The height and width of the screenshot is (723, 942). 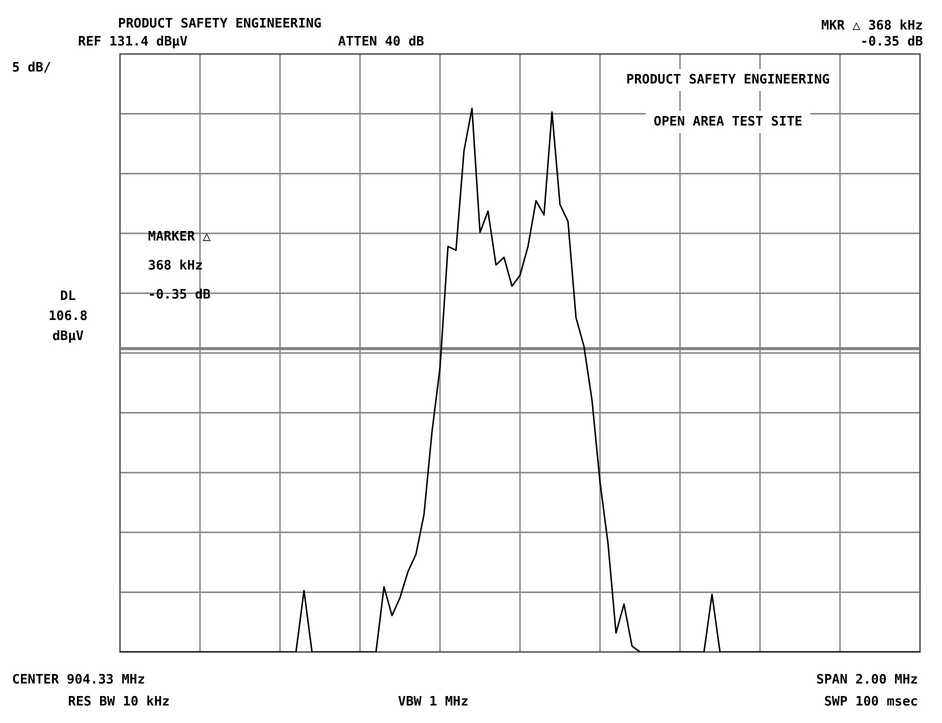 I want to click on annotation: 368 kHz, so click(x=175, y=266).